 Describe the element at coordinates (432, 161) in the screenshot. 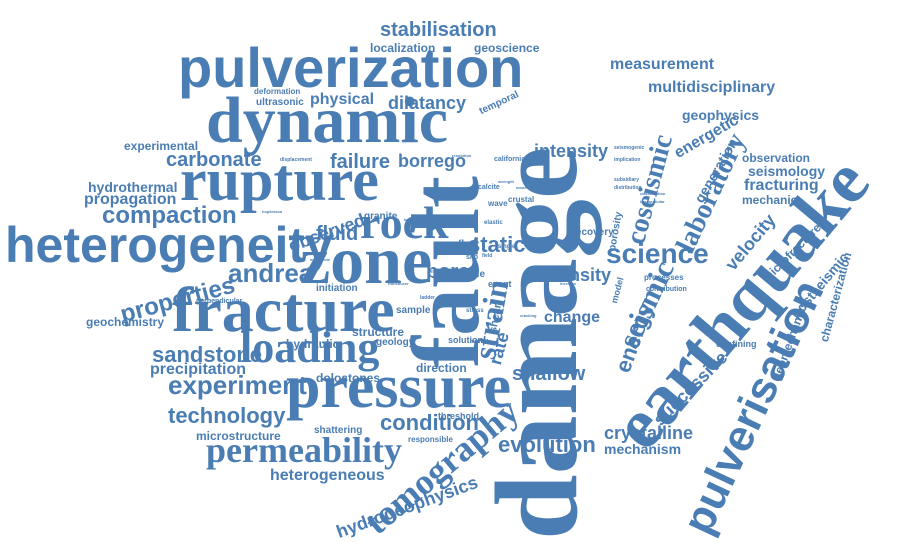

I see `word-borrego: borrego` at that location.